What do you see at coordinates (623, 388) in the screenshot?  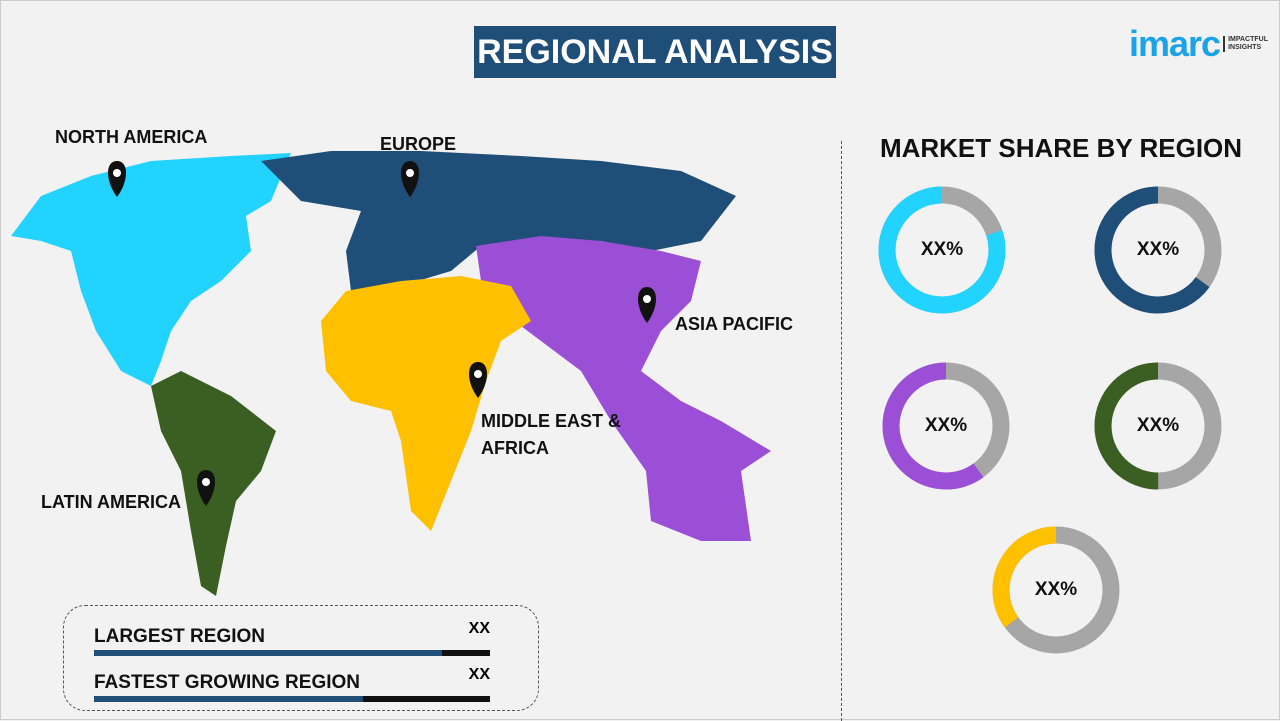 I see `region-asia-pacific` at bounding box center [623, 388].